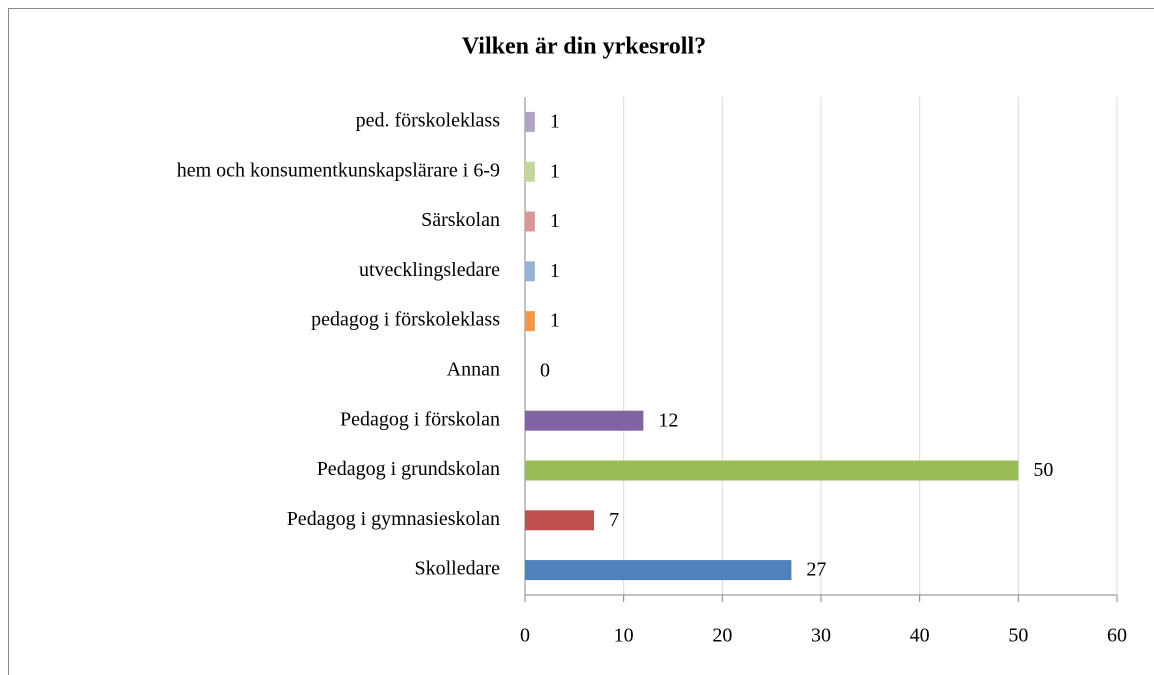  I want to click on x-tick-label: 10, so click(624, 636).